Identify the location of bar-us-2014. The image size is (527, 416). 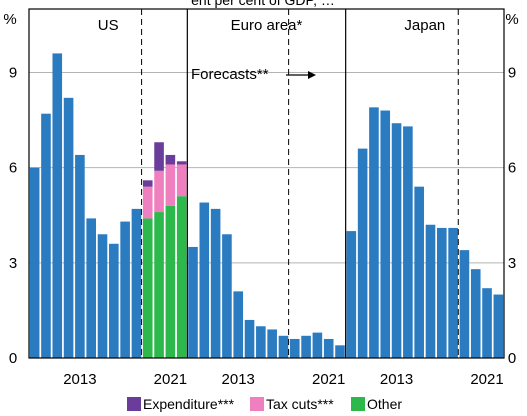
(91, 288).